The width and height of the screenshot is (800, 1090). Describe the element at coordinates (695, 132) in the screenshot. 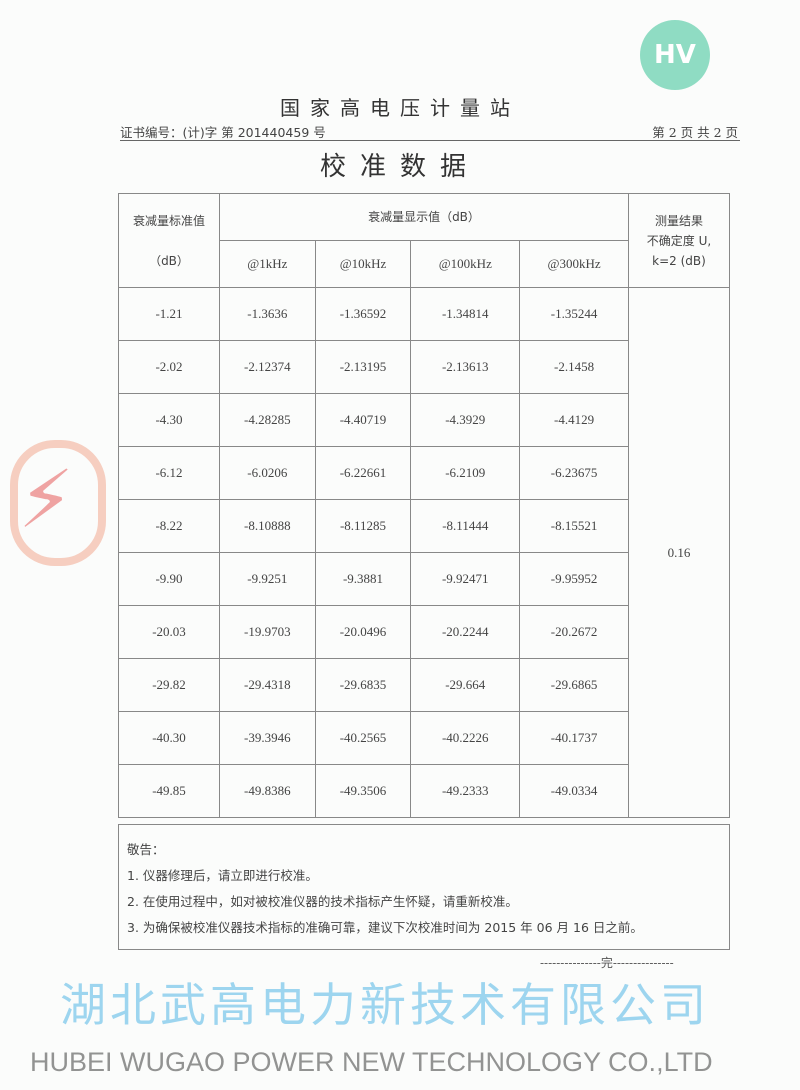

I see `page-info: 第 2 页 共 2 页` at that location.